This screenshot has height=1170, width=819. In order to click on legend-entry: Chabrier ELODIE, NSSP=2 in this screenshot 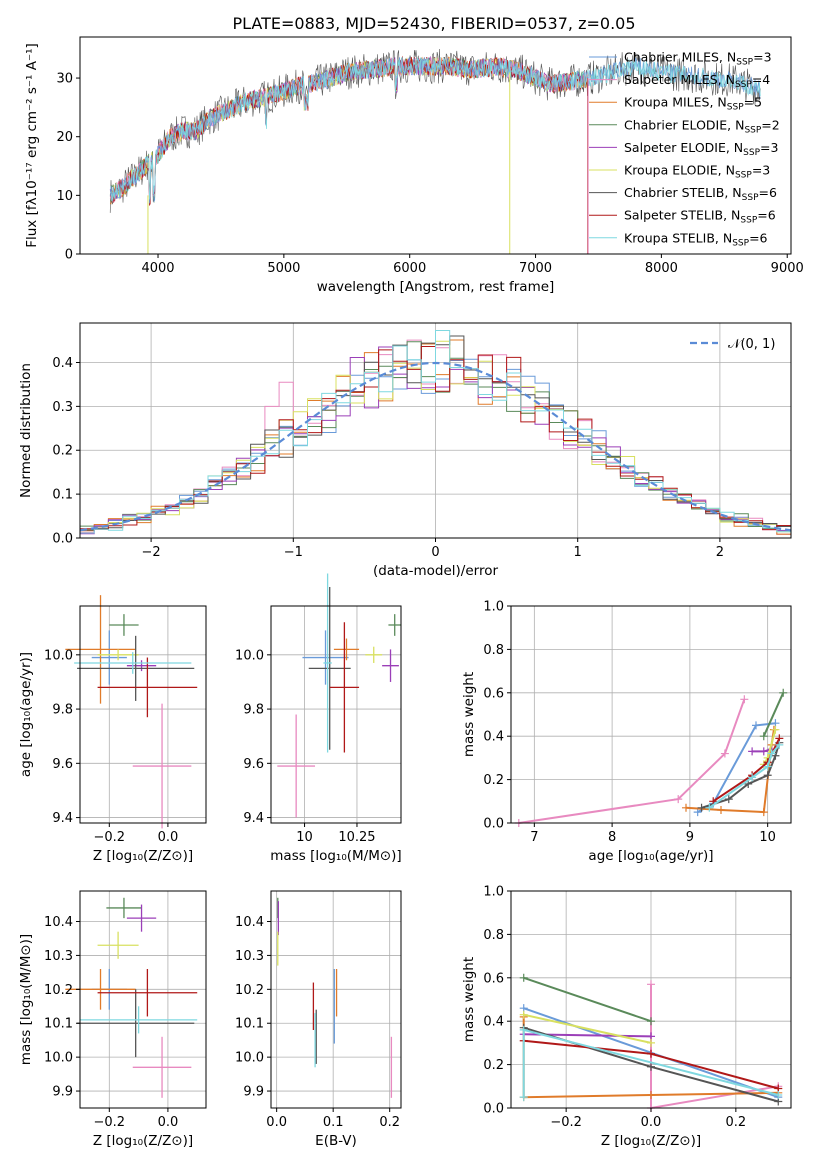, I will do `click(702, 126)`.